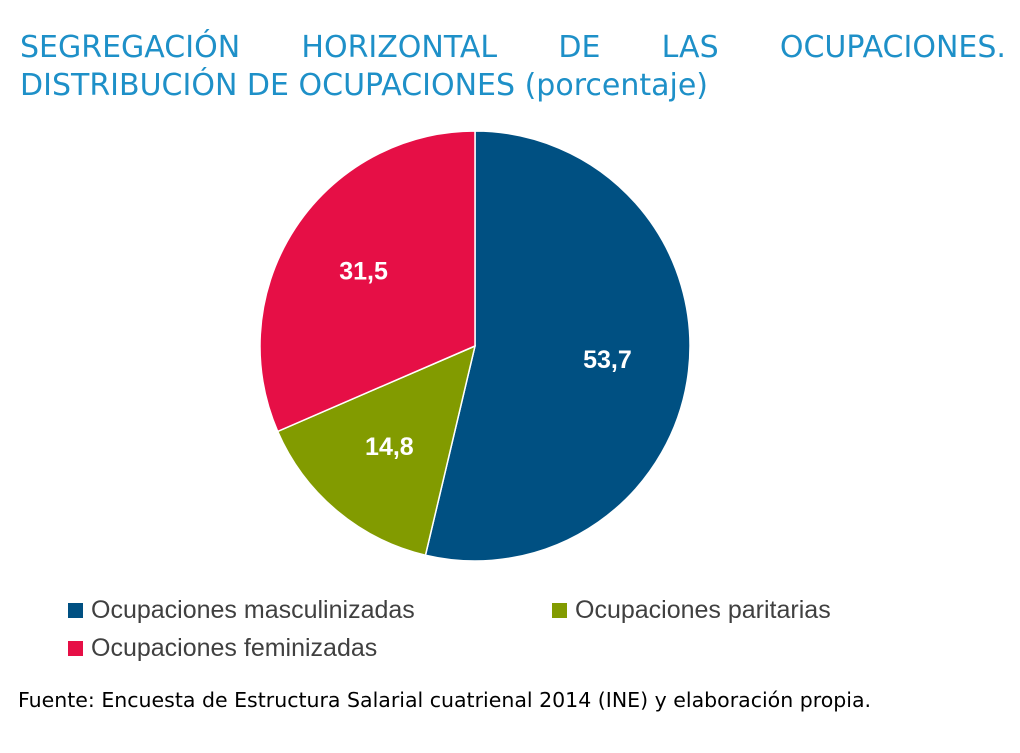  Describe the element at coordinates (579, 47) in the screenshot. I see `title-word: DE` at that location.